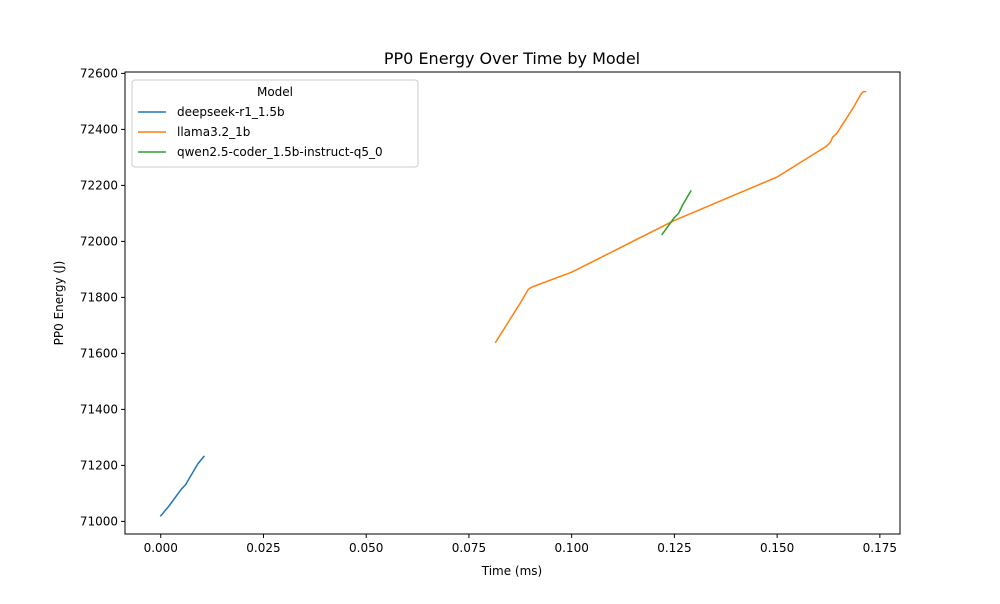  Describe the element at coordinates (99, 409) in the screenshot. I see `y-tick-label: 71400` at that location.